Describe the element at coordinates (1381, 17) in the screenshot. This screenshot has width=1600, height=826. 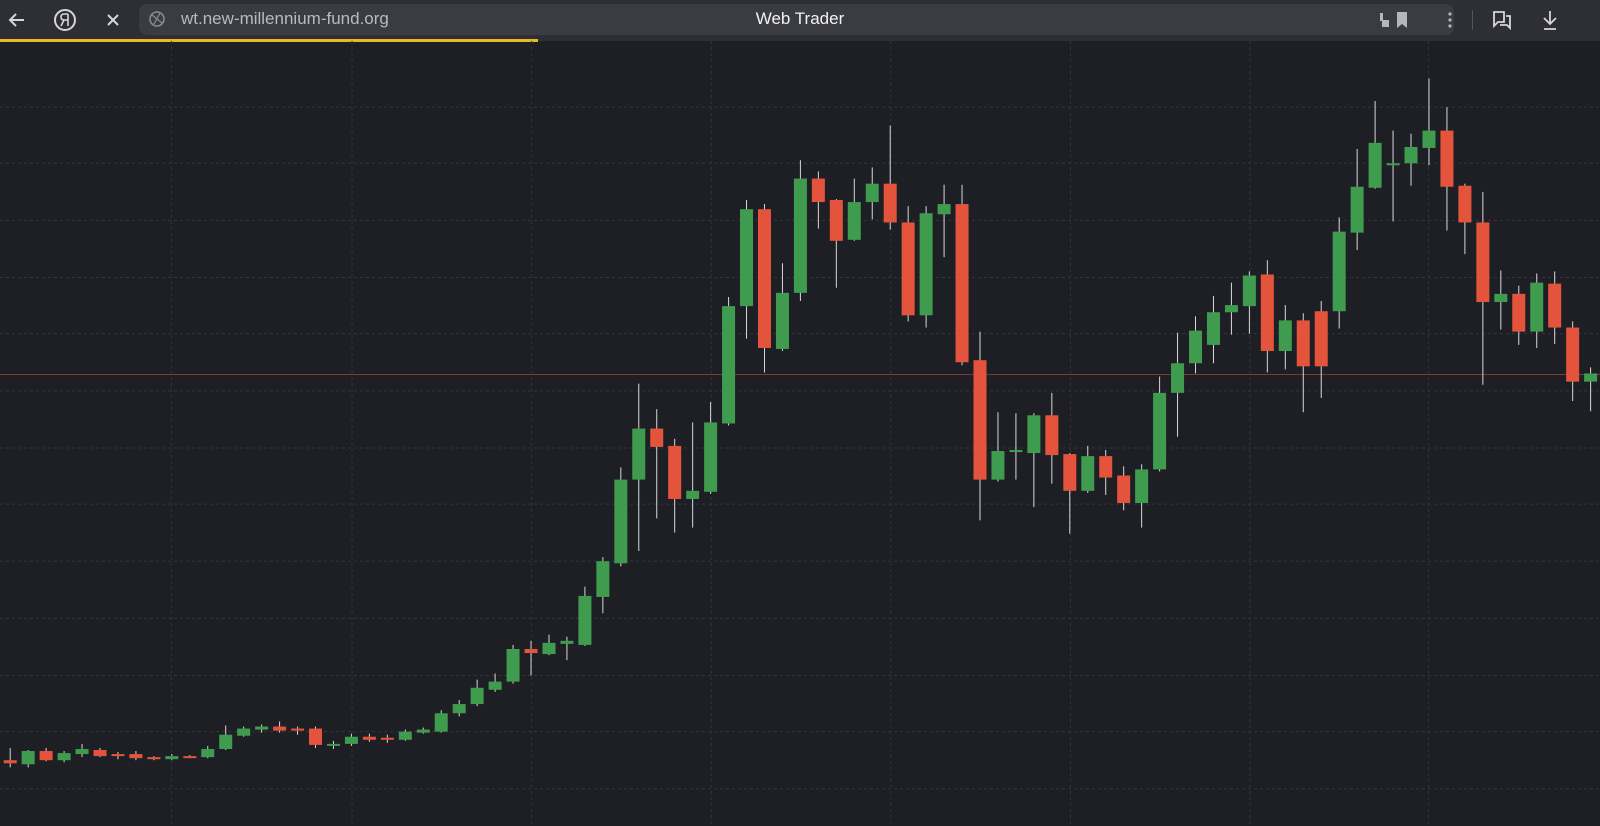
I see `translate-button` at that location.